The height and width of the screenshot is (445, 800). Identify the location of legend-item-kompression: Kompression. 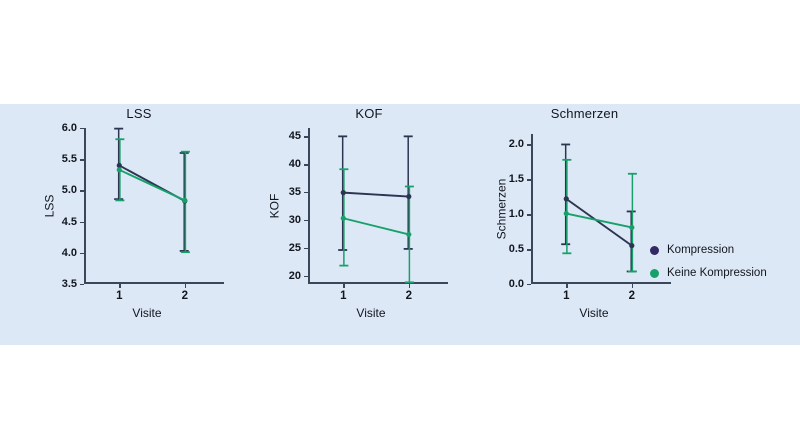
(725, 250).